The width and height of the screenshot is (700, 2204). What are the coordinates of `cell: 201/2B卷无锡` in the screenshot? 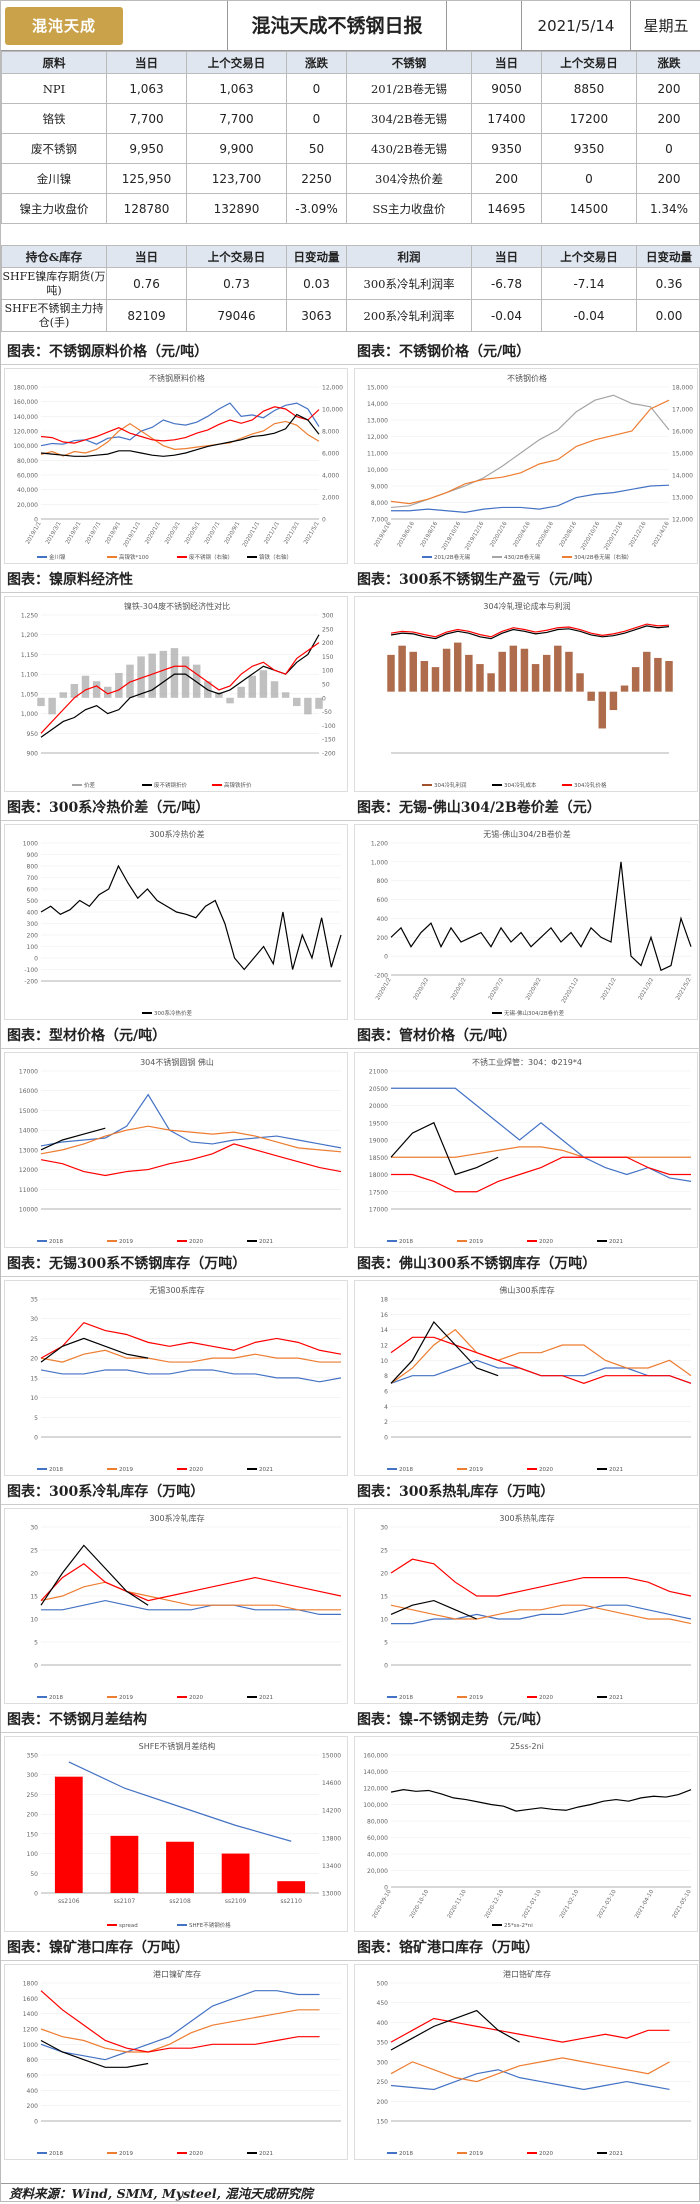 It's located at (409, 89).